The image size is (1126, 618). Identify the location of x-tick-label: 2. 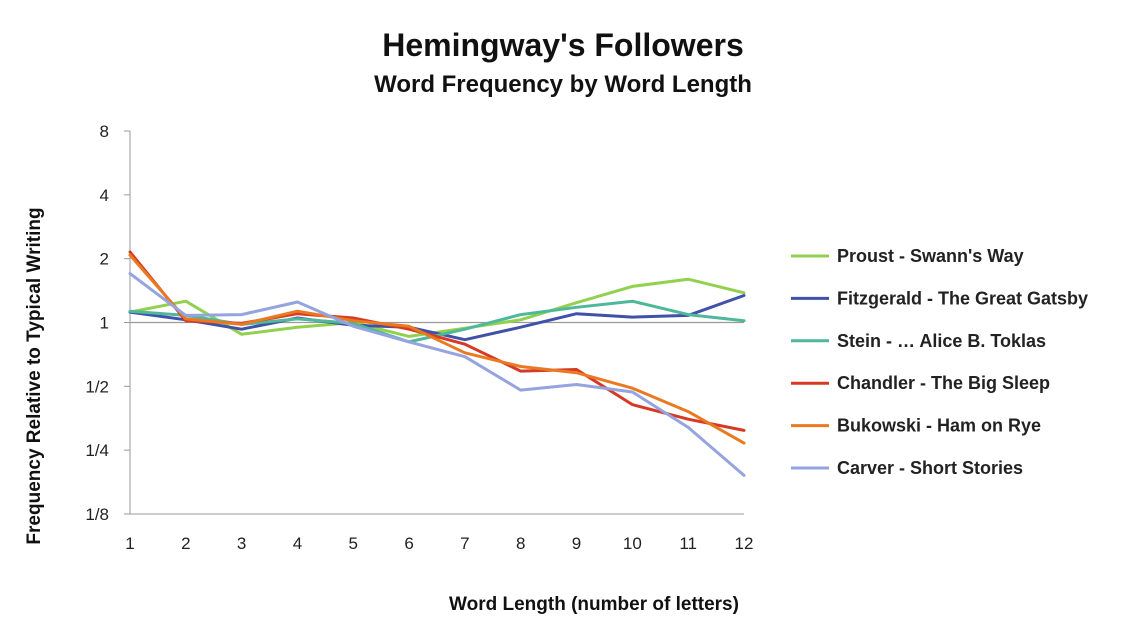
(185, 543).